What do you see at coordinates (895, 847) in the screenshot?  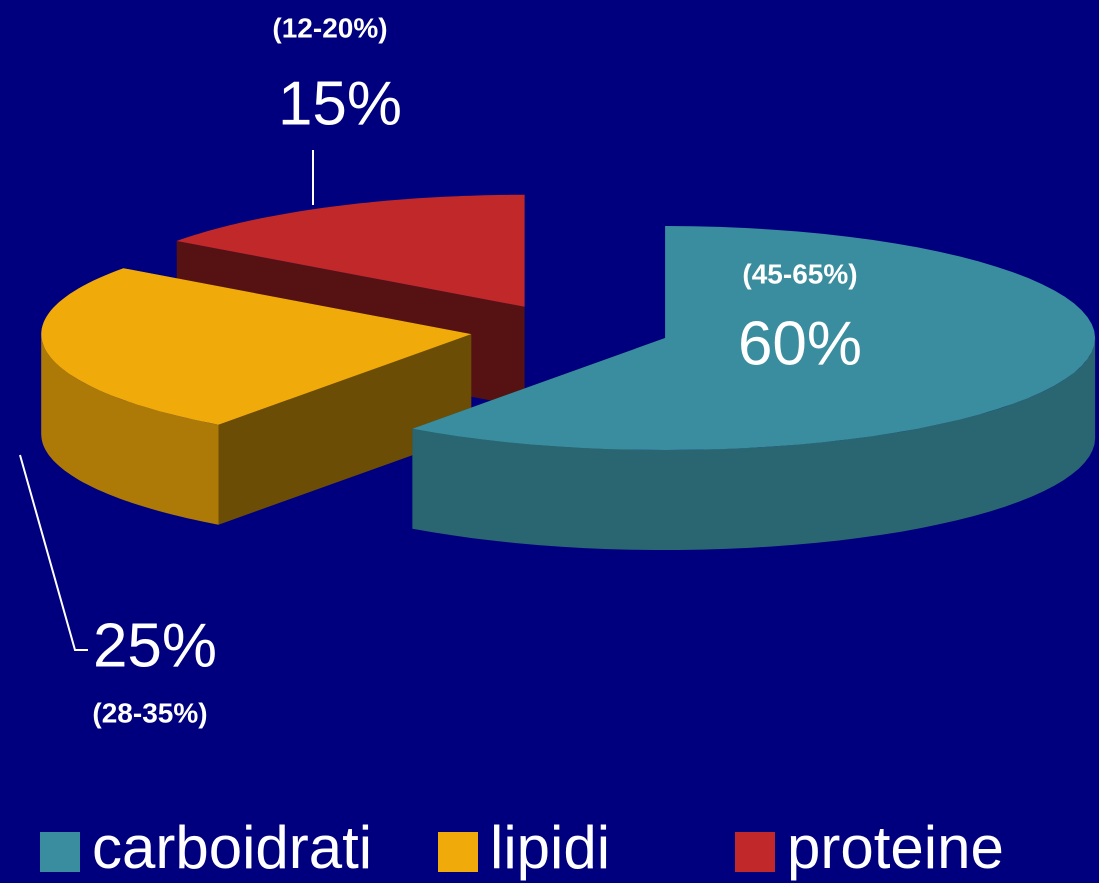 I see `legend-label: proteine` at bounding box center [895, 847].